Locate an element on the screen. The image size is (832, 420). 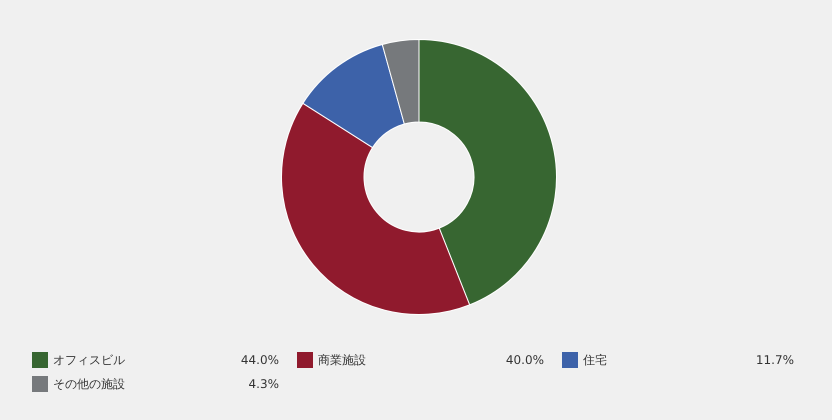
data-label: 4.3% is located at coordinates (263, 384).